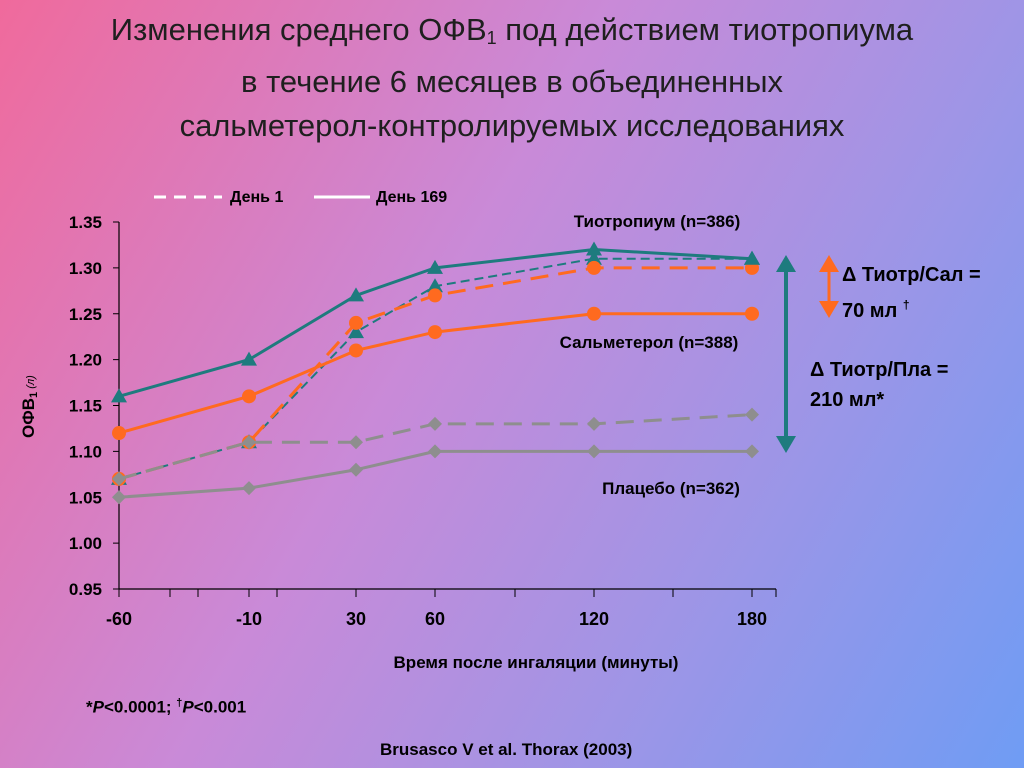 This screenshot has width=1024, height=768. What do you see at coordinates (870, 311) in the screenshot?
I see `delta-tio-sal-line2: 70 мл` at bounding box center [870, 311].